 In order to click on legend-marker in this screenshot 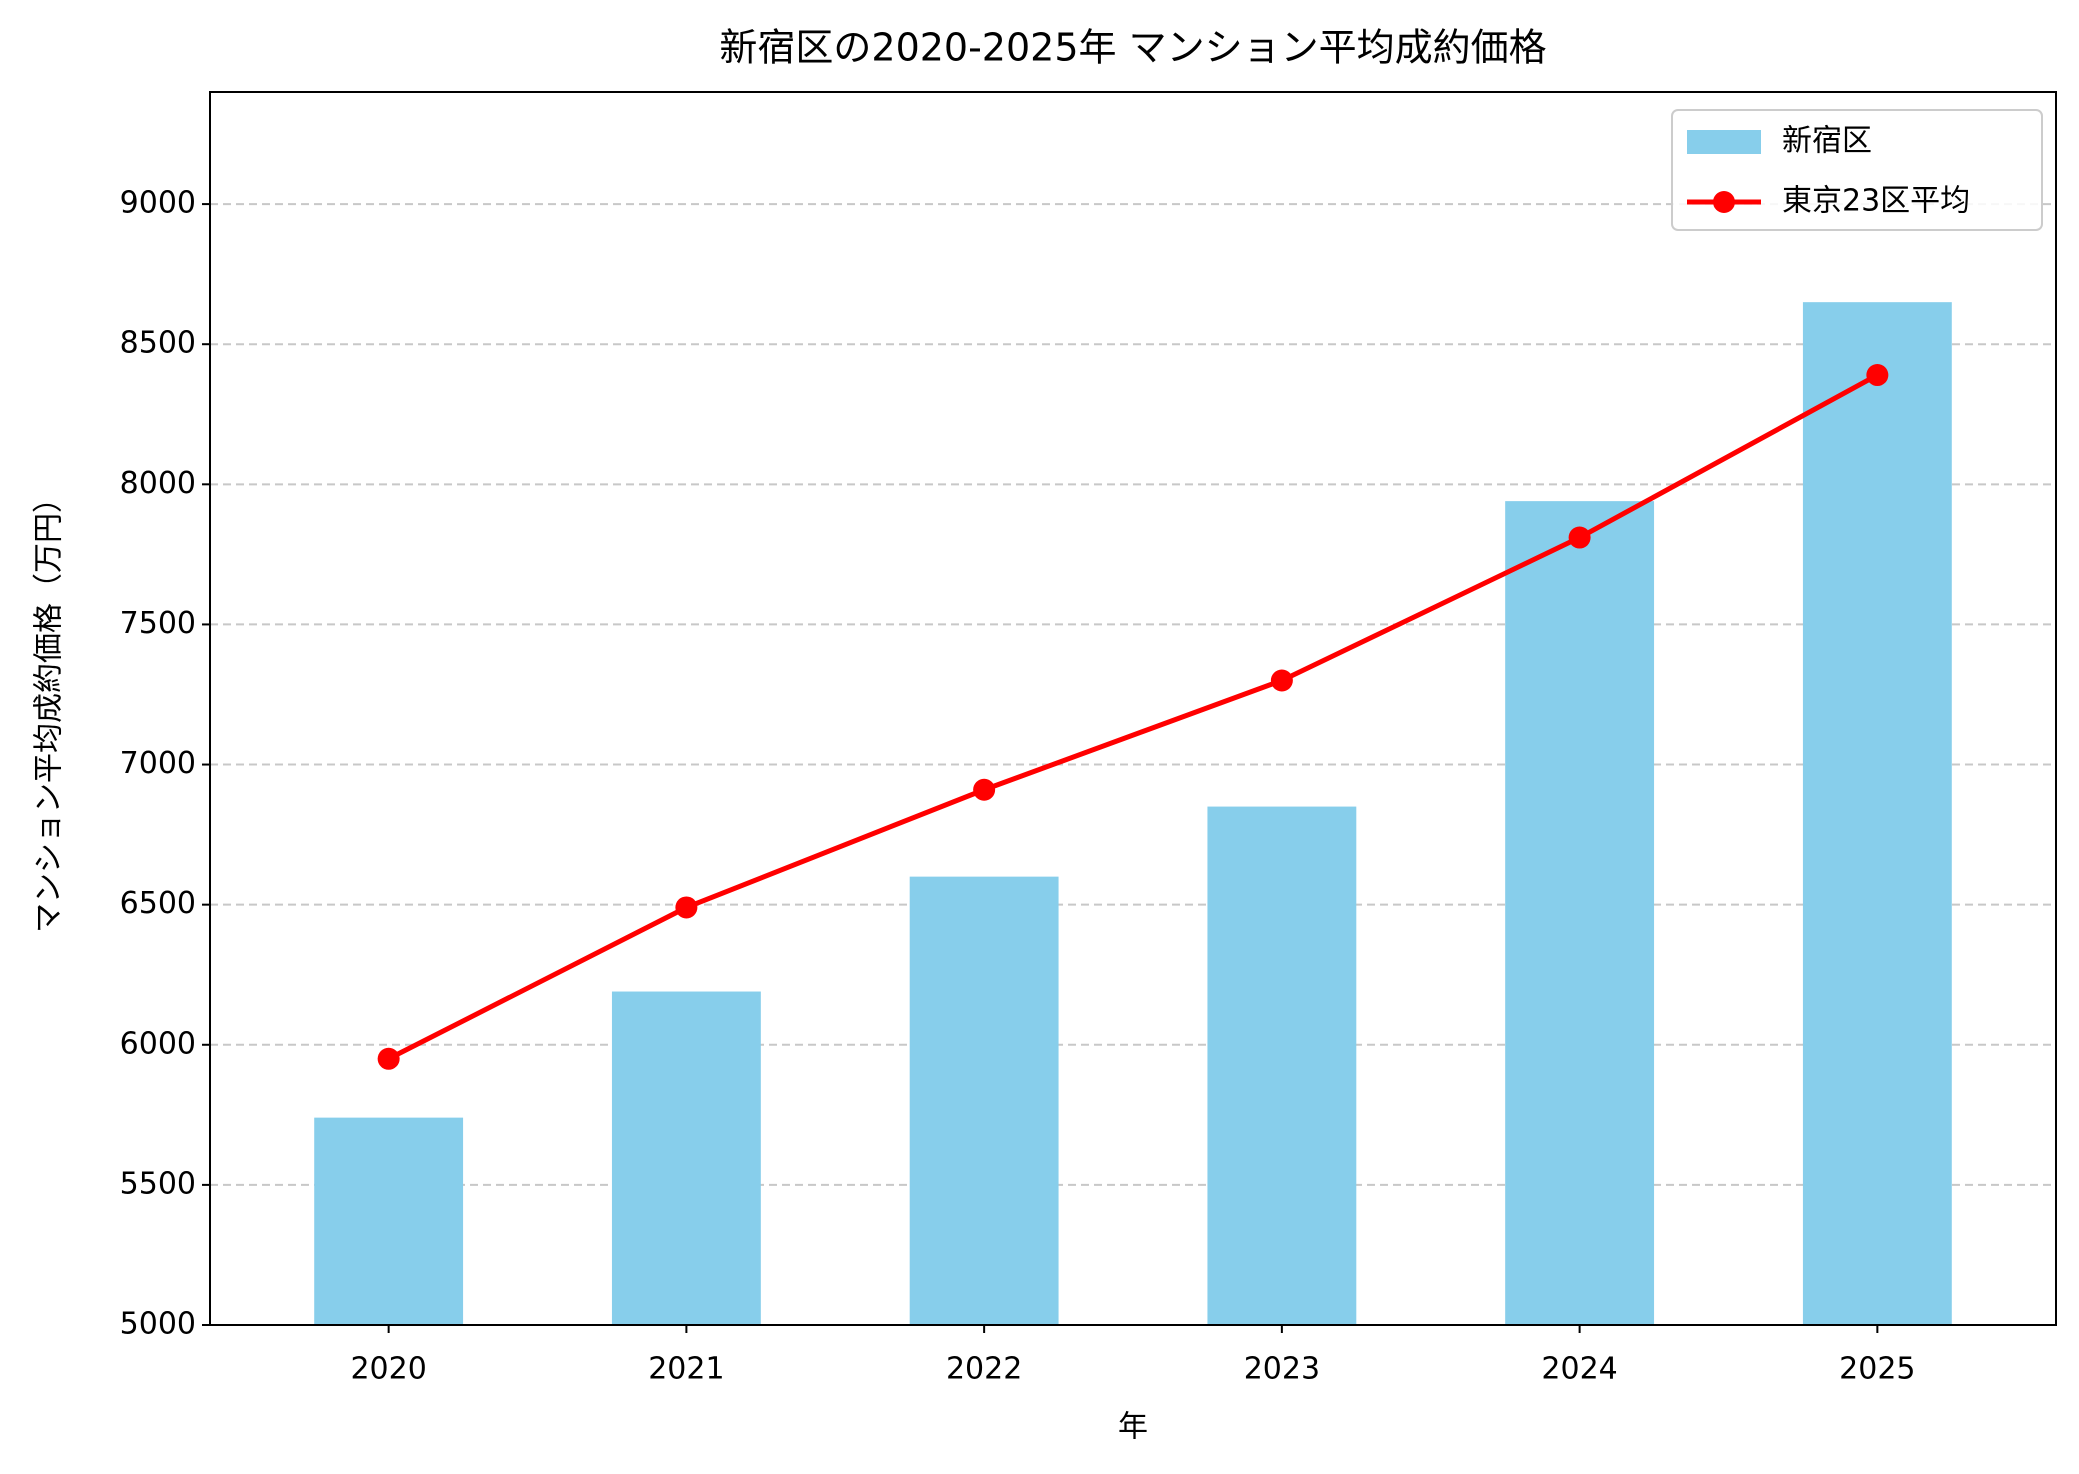, I will do `click(1724, 202)`.